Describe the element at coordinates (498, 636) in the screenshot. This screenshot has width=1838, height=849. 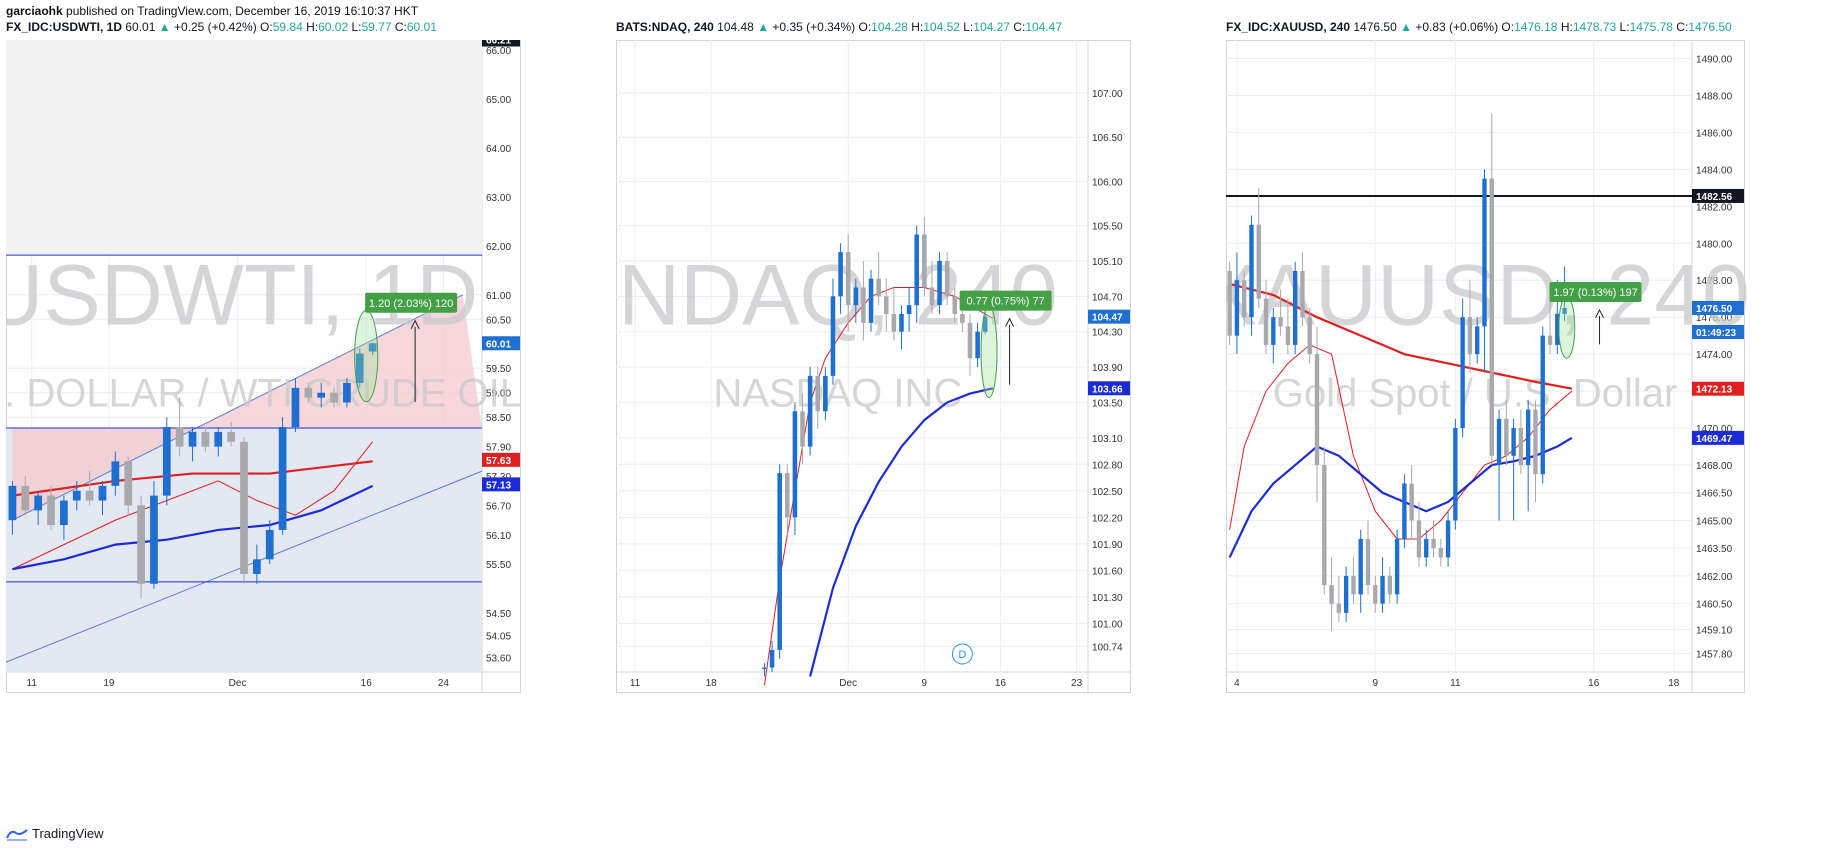
I see `y-tick-label: 54.05` at that location.